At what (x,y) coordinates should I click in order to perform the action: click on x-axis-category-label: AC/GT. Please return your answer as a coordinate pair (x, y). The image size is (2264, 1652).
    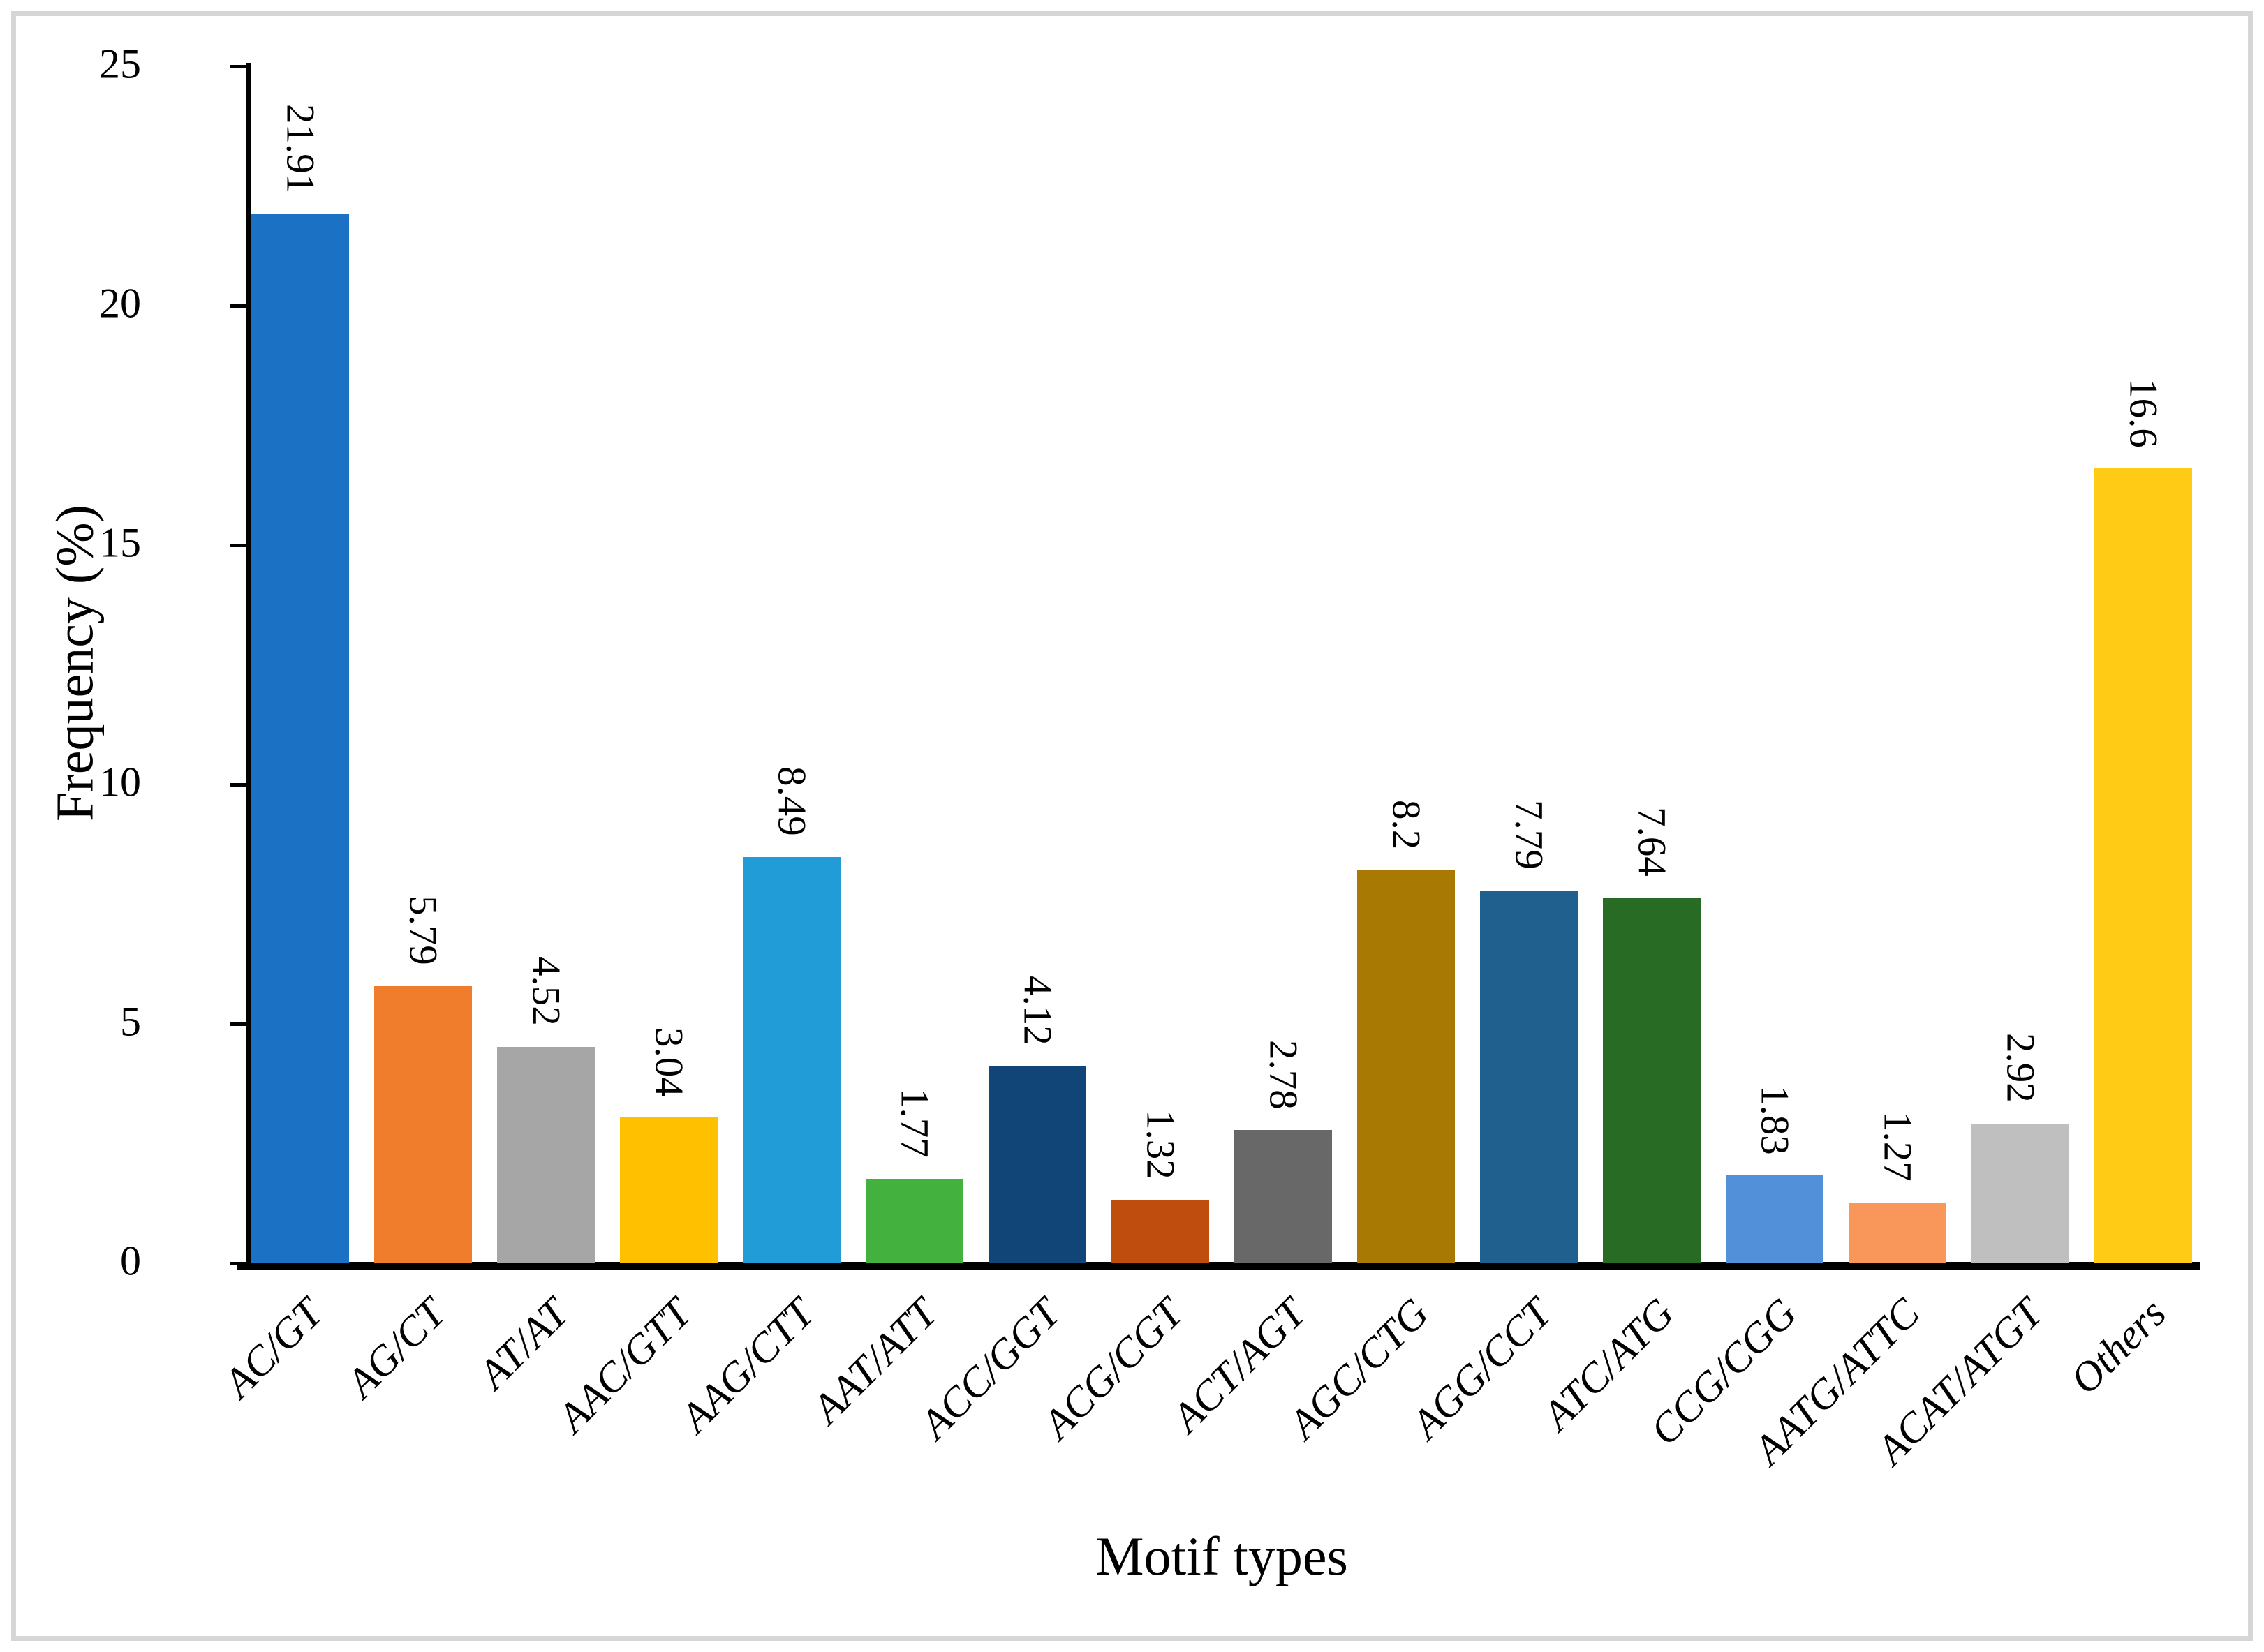
    Looking at the image, I should click on (273, 1347).